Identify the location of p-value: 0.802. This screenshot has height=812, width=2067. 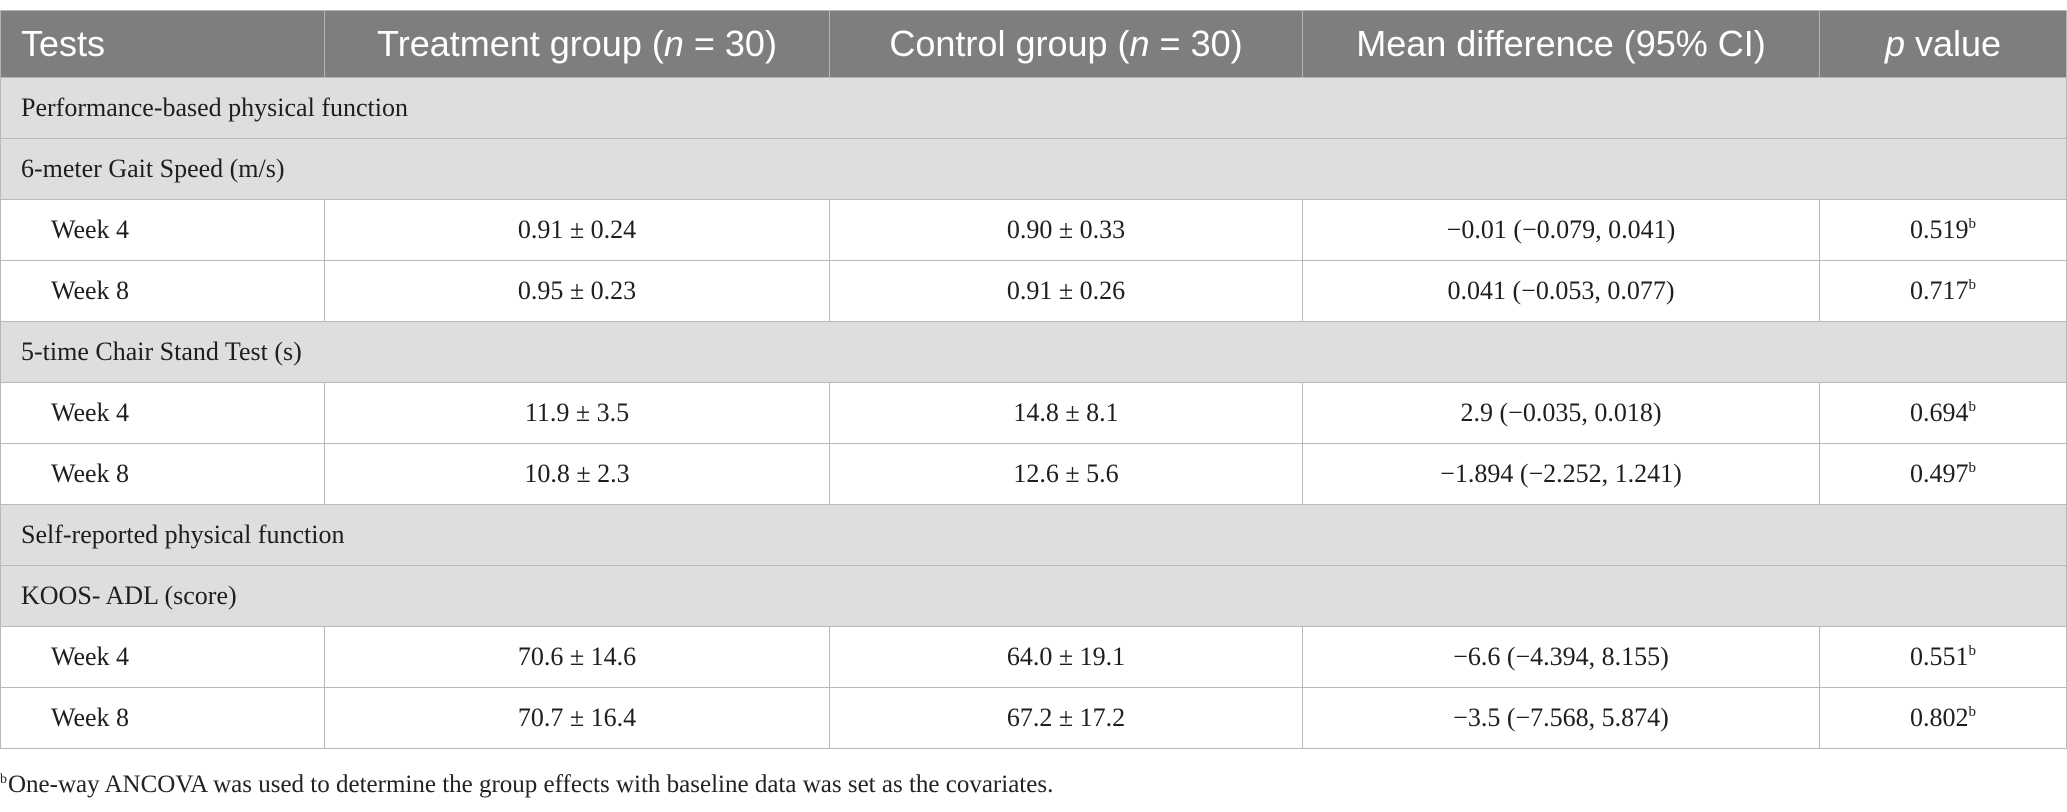
(1939, 717).